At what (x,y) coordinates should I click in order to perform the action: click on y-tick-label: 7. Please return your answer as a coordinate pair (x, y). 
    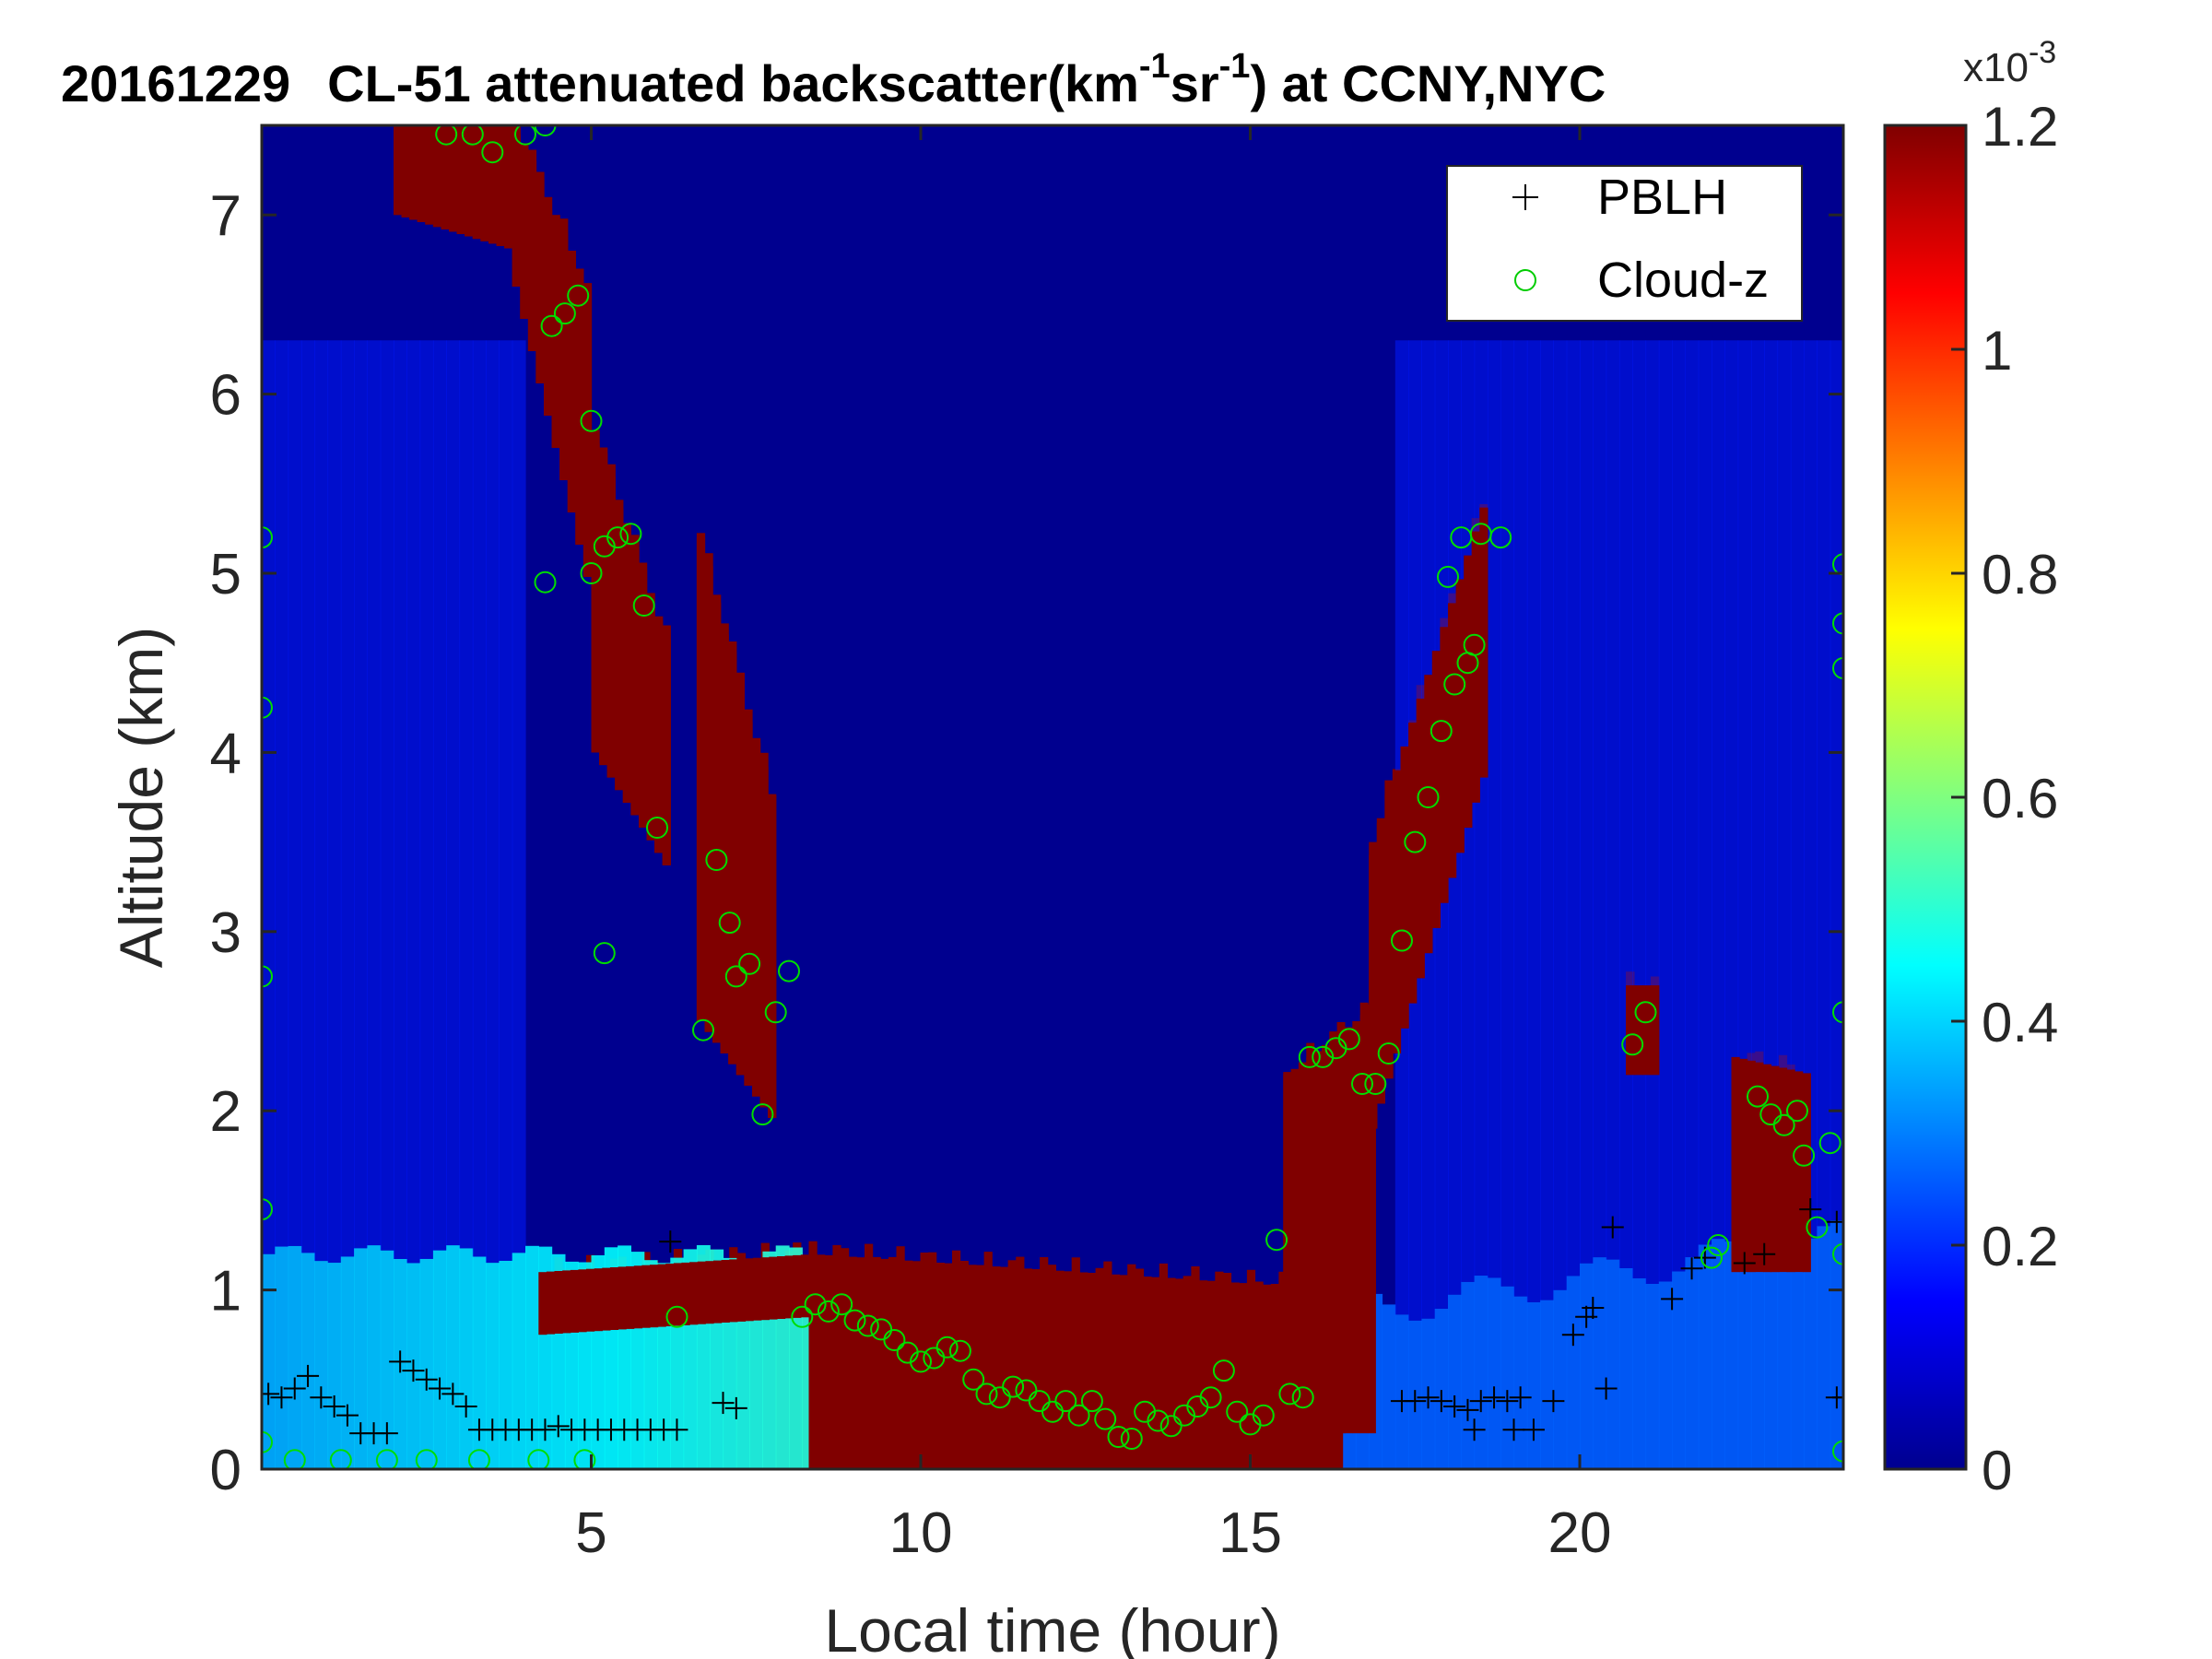
    Looking at the image, I should click on (225, 216).